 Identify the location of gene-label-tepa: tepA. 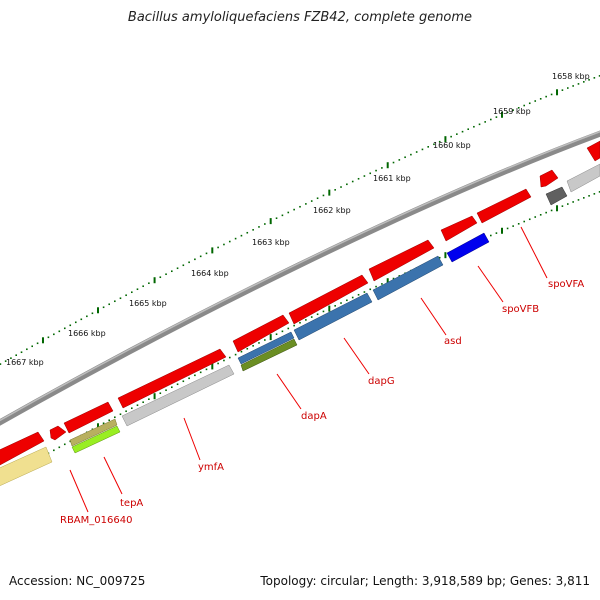
(131, 503).